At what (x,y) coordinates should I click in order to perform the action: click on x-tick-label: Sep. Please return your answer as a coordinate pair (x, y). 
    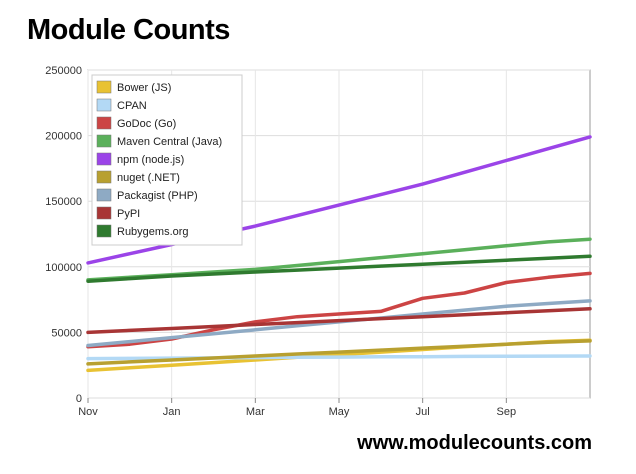
    Looking at the image, I should click on (507, 412).